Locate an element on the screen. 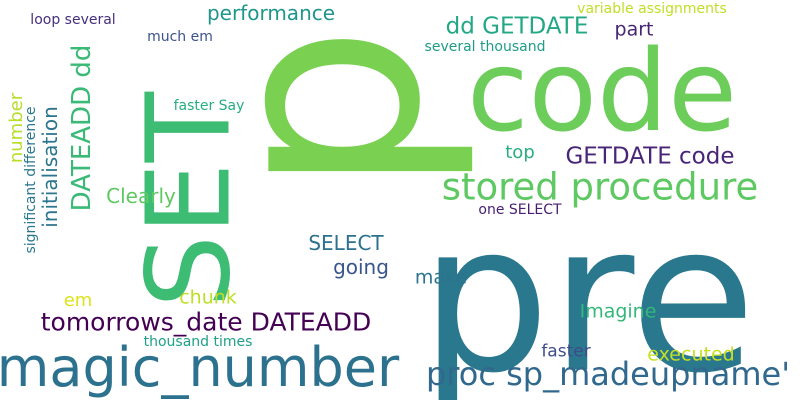  word-clearly: Clearly is located at coordinates (141, 196).